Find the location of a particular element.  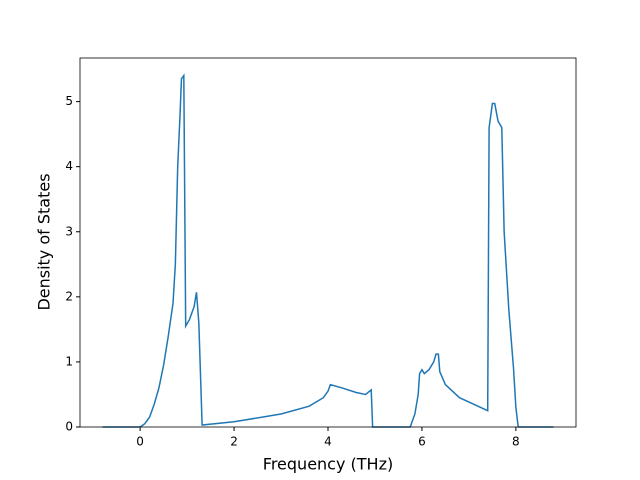

y-axis-label: Density of States is located at coordinates (44, 241).